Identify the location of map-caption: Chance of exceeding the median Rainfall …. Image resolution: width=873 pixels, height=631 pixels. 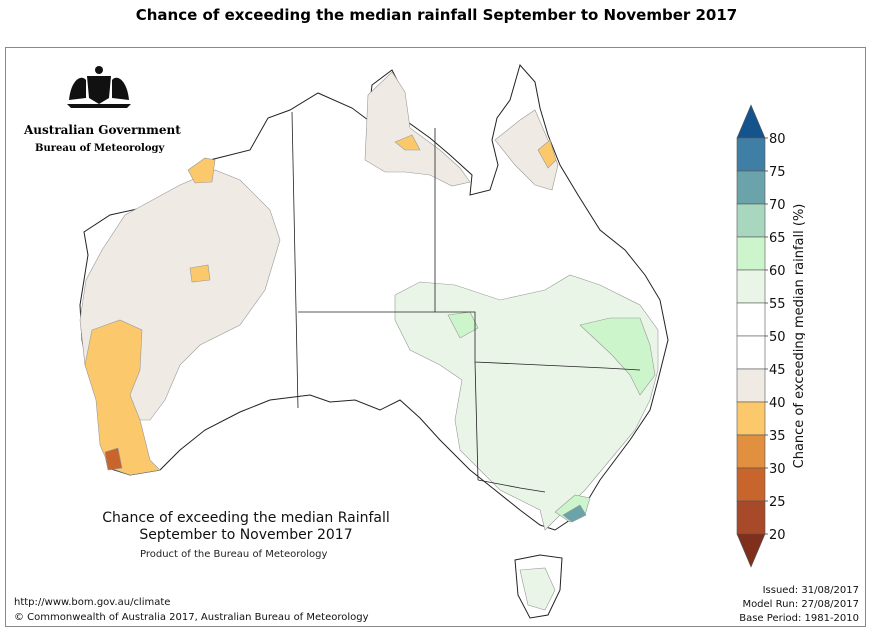
(246, 527).